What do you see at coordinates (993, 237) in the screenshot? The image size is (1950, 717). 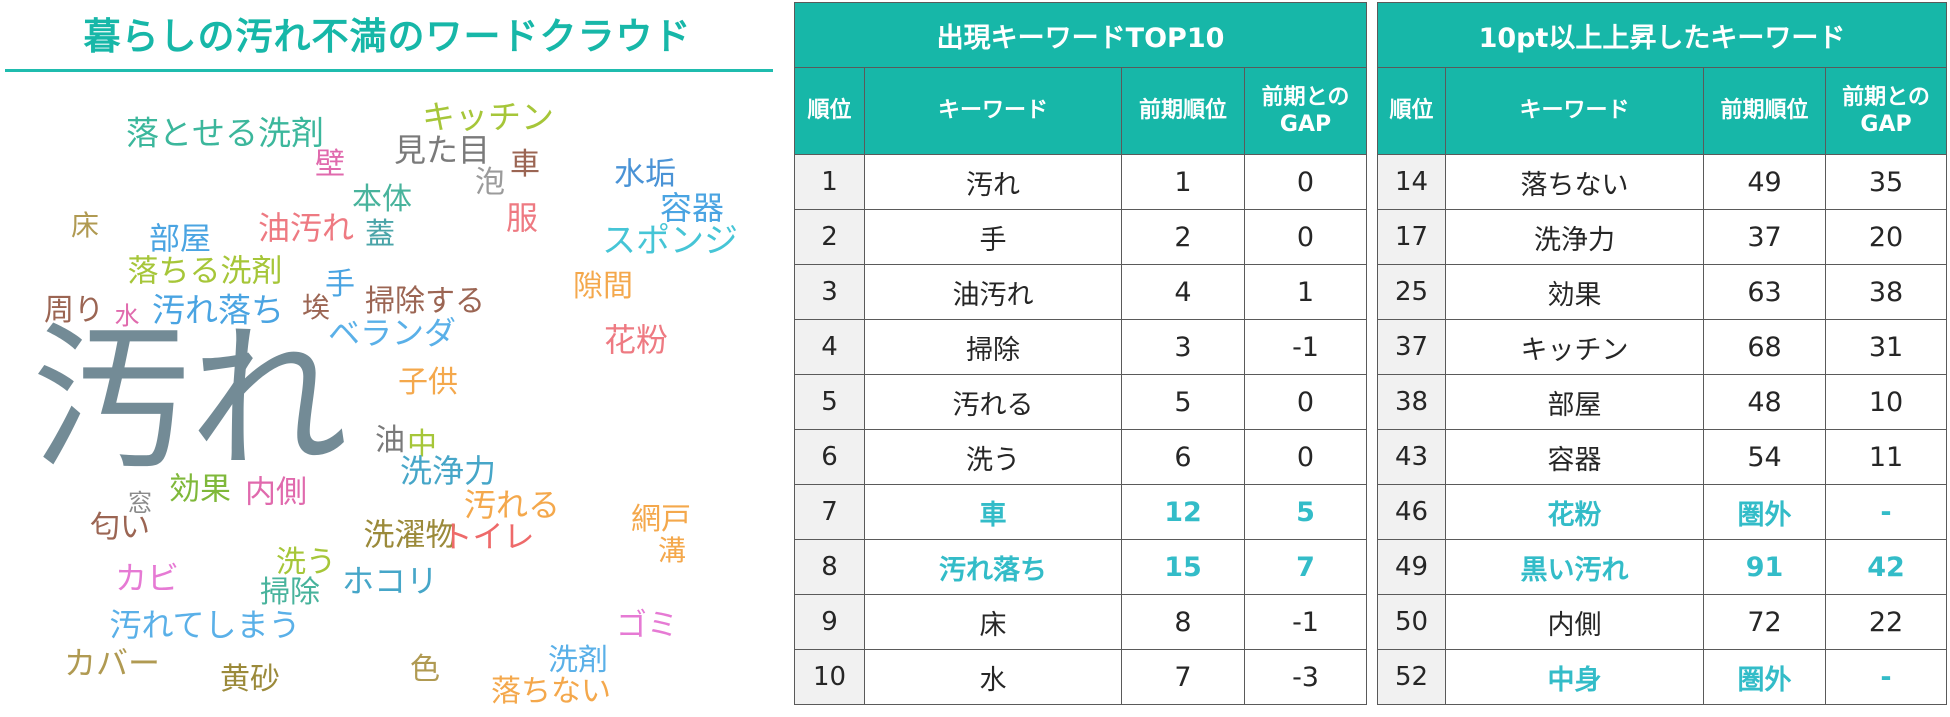 I see `keyword-cell: 手` at bounding box center [993, 237].